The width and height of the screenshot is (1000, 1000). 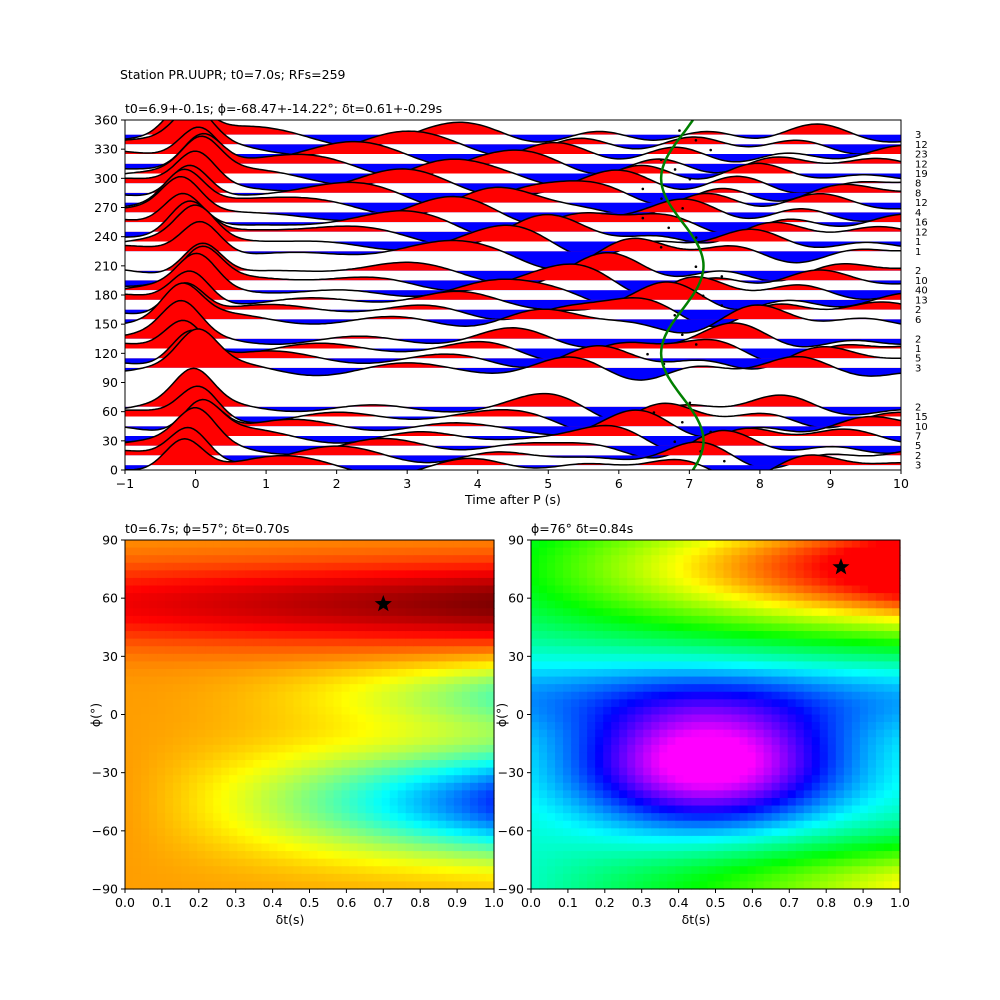 I want to click on y-tick-label: 90, so click(x=516, y=540).